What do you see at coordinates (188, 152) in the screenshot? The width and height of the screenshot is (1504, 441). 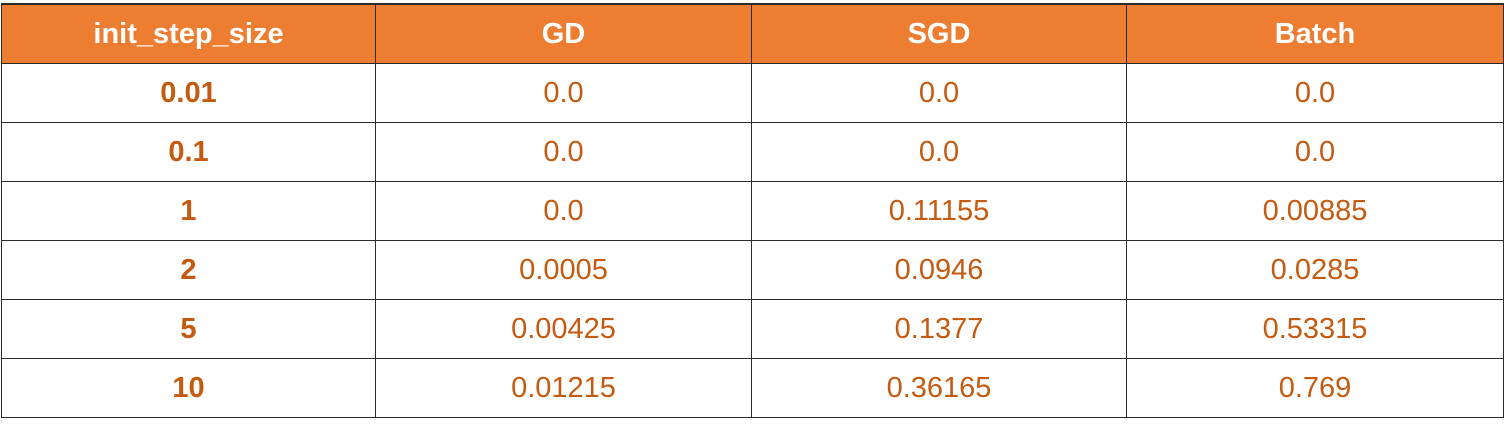 I see `row-label-step-size: 0.1` at bounding box center [188, 152].